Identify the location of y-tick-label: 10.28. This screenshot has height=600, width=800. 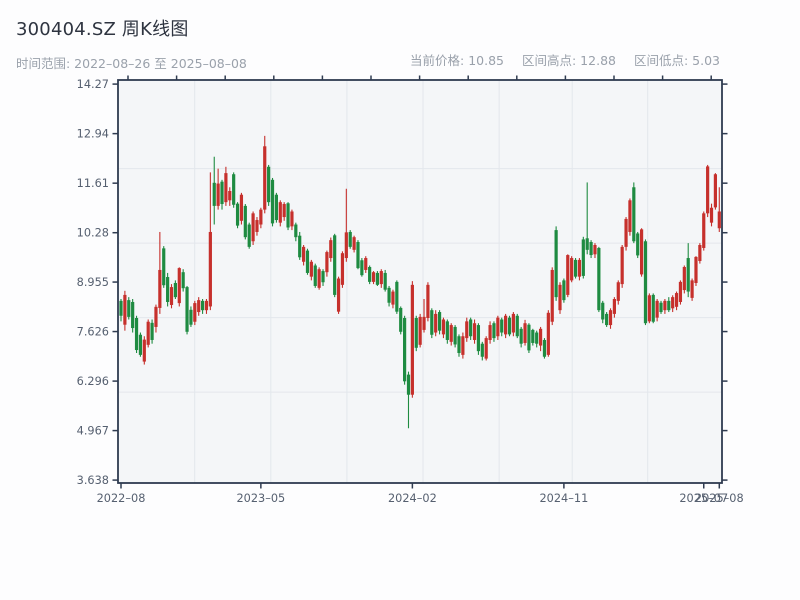
(93, 233).